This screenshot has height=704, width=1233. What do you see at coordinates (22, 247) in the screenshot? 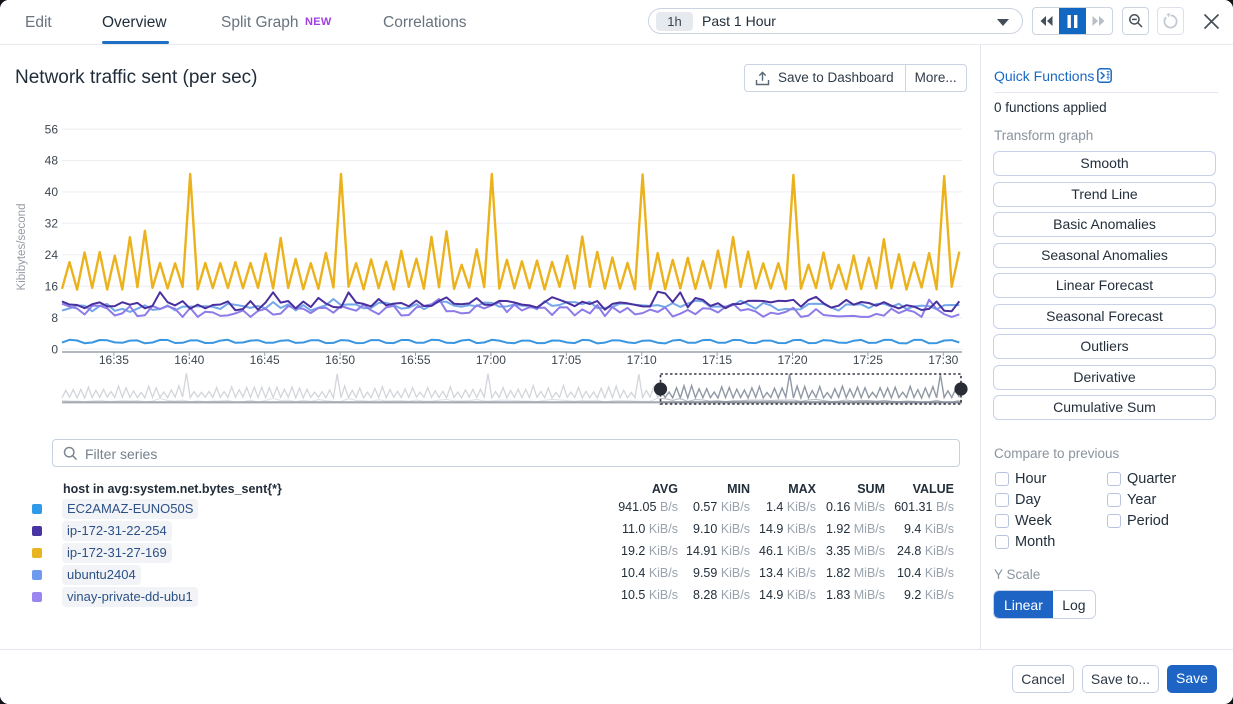
I see `svg-text: Kibibytes/second` at bounding box center [22, 247].